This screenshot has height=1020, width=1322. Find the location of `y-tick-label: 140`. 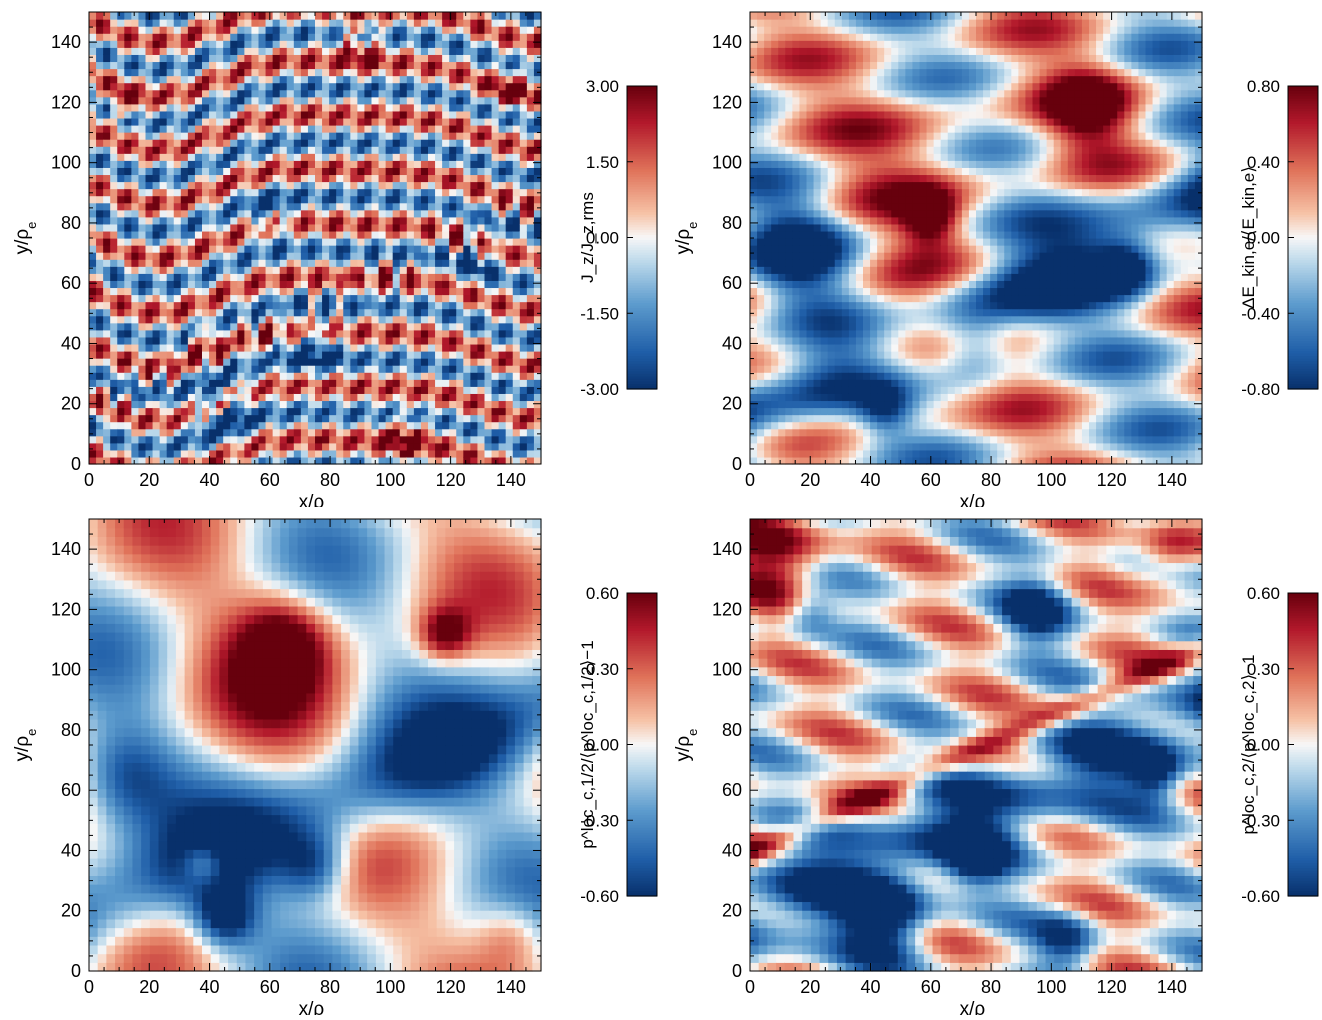

y-tick-label: 140 is located at coordinates (66, 42).